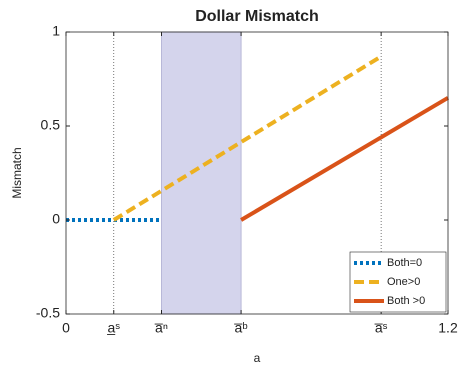 Image resolution: width=464 pixels, height=370 pixels. What do you see at coordinates (404, 263) in the screenshot?
I see `legend-label: Both=0` at bounding box center [404, 263].